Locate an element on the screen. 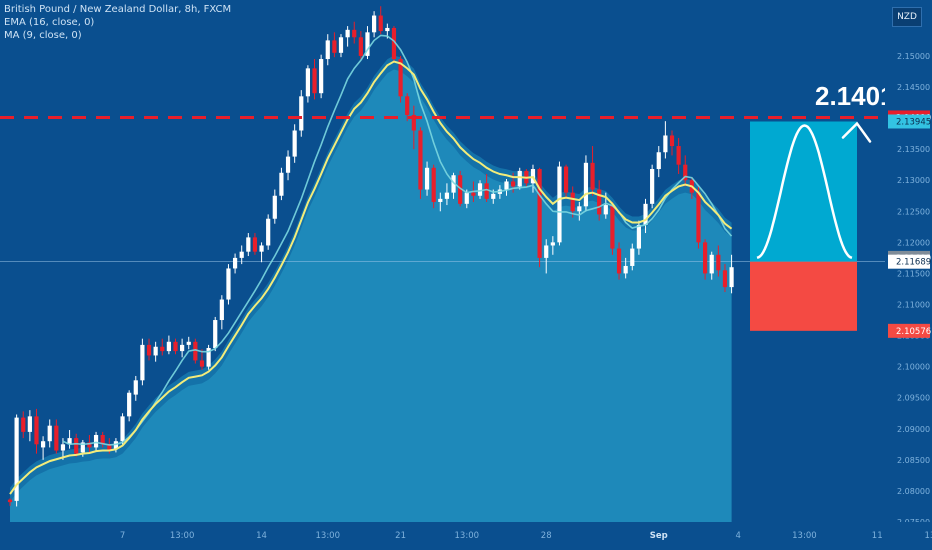 This screenshot has width=932, height=550. x-tick-label: 28 is located at coordinates (546, 536).